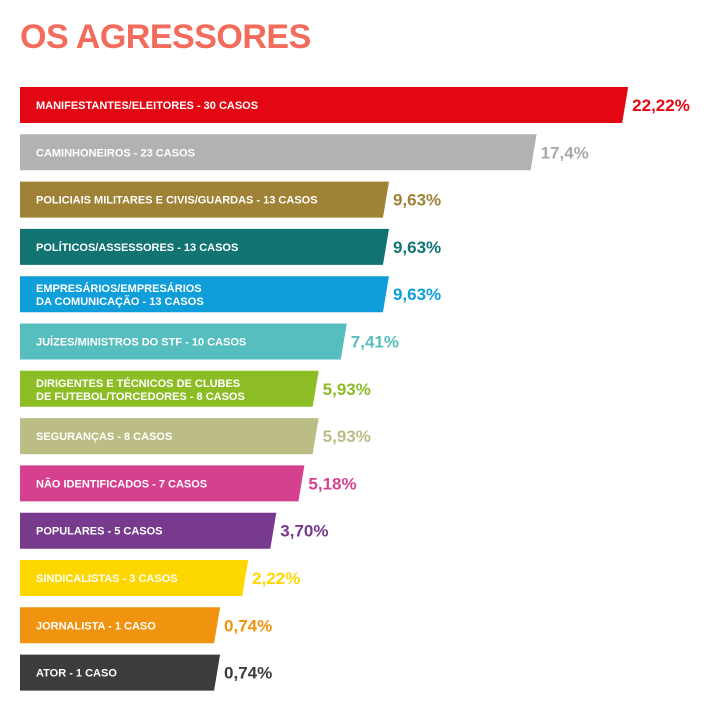 This screenshot has width=714, height=707. Describe the element at coordinates (147, 106) in the screenshot. I see `bar-label: MANIFESTANTES/ELEITORES - 30 CASOS` at that location.